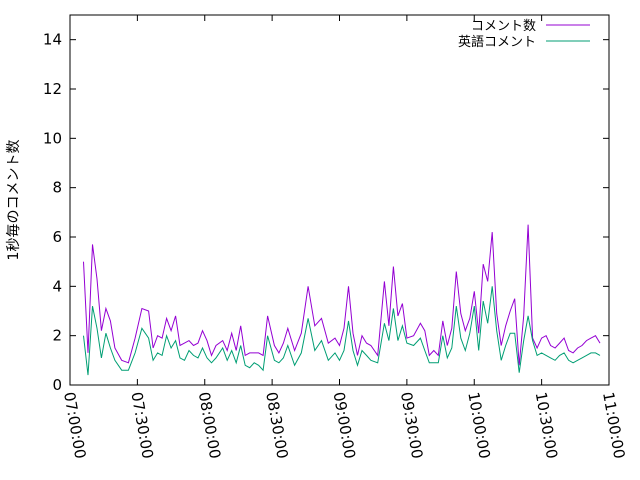 The image size is (640, 480). Describe the element at coordinates (276, 425) in the screenshot. I see `x-tick-label: 08:30:00` at that location.